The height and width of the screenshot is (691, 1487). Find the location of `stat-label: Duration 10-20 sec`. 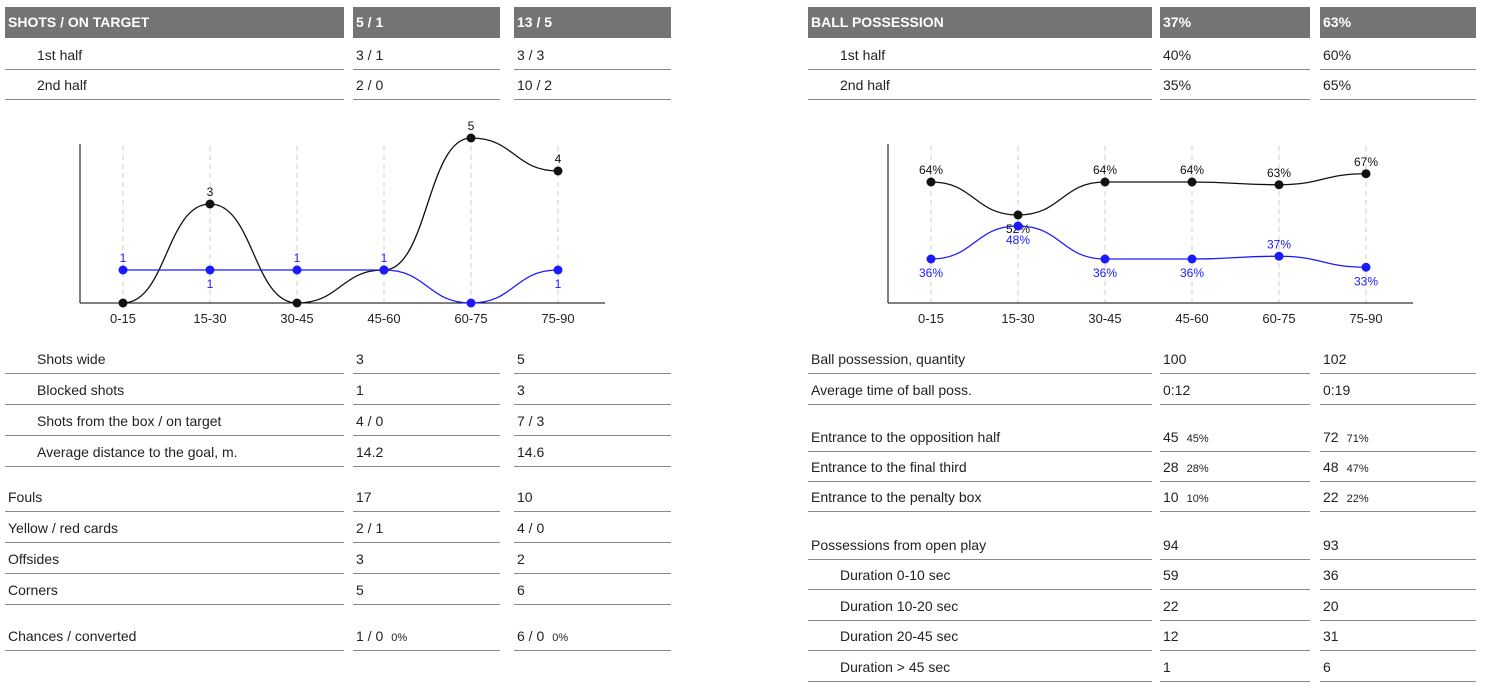

stat-label: Duration 10-20 sec is located at coordinates (980, 606).